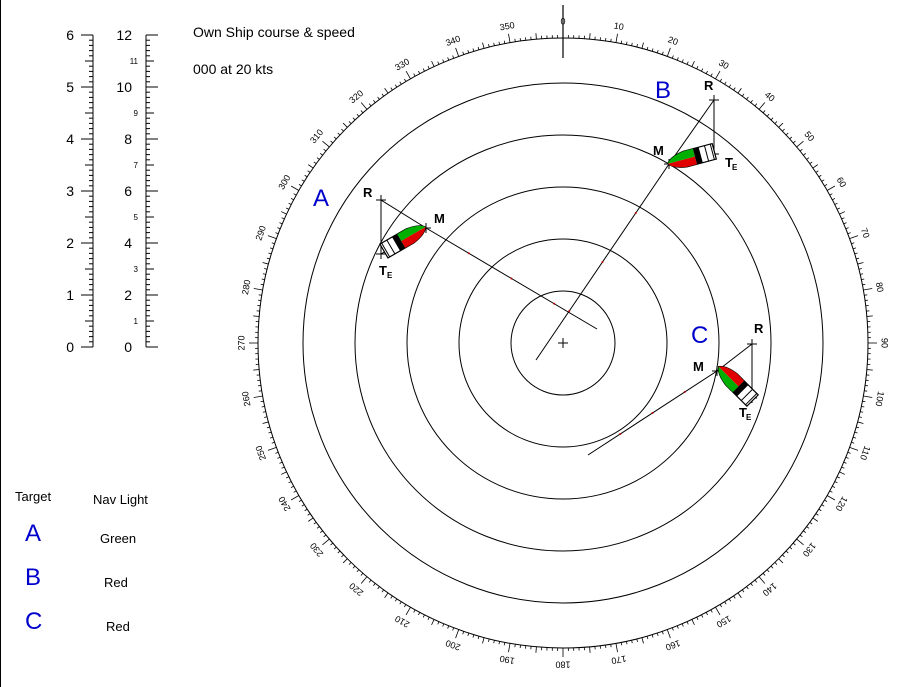 Image resolution: width=905 pixels, height=687 pixels. What do you see at coordinates (865, 453) in the screenshot?
I see `bearing-label: 110` at bounding box center [865, 453].